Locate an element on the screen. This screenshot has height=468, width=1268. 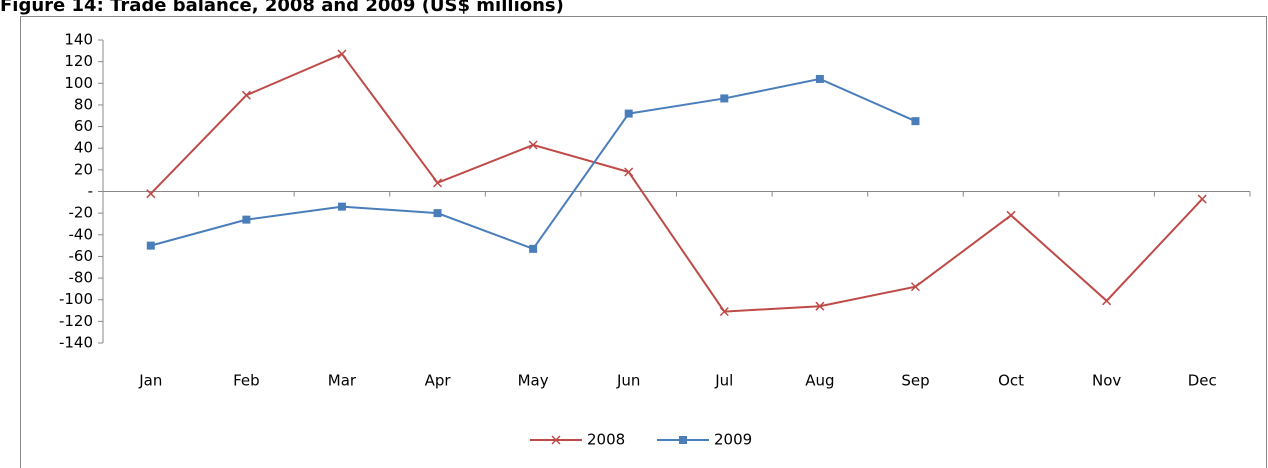
y-tick-label: 120 is located at coordinates (78, 61).